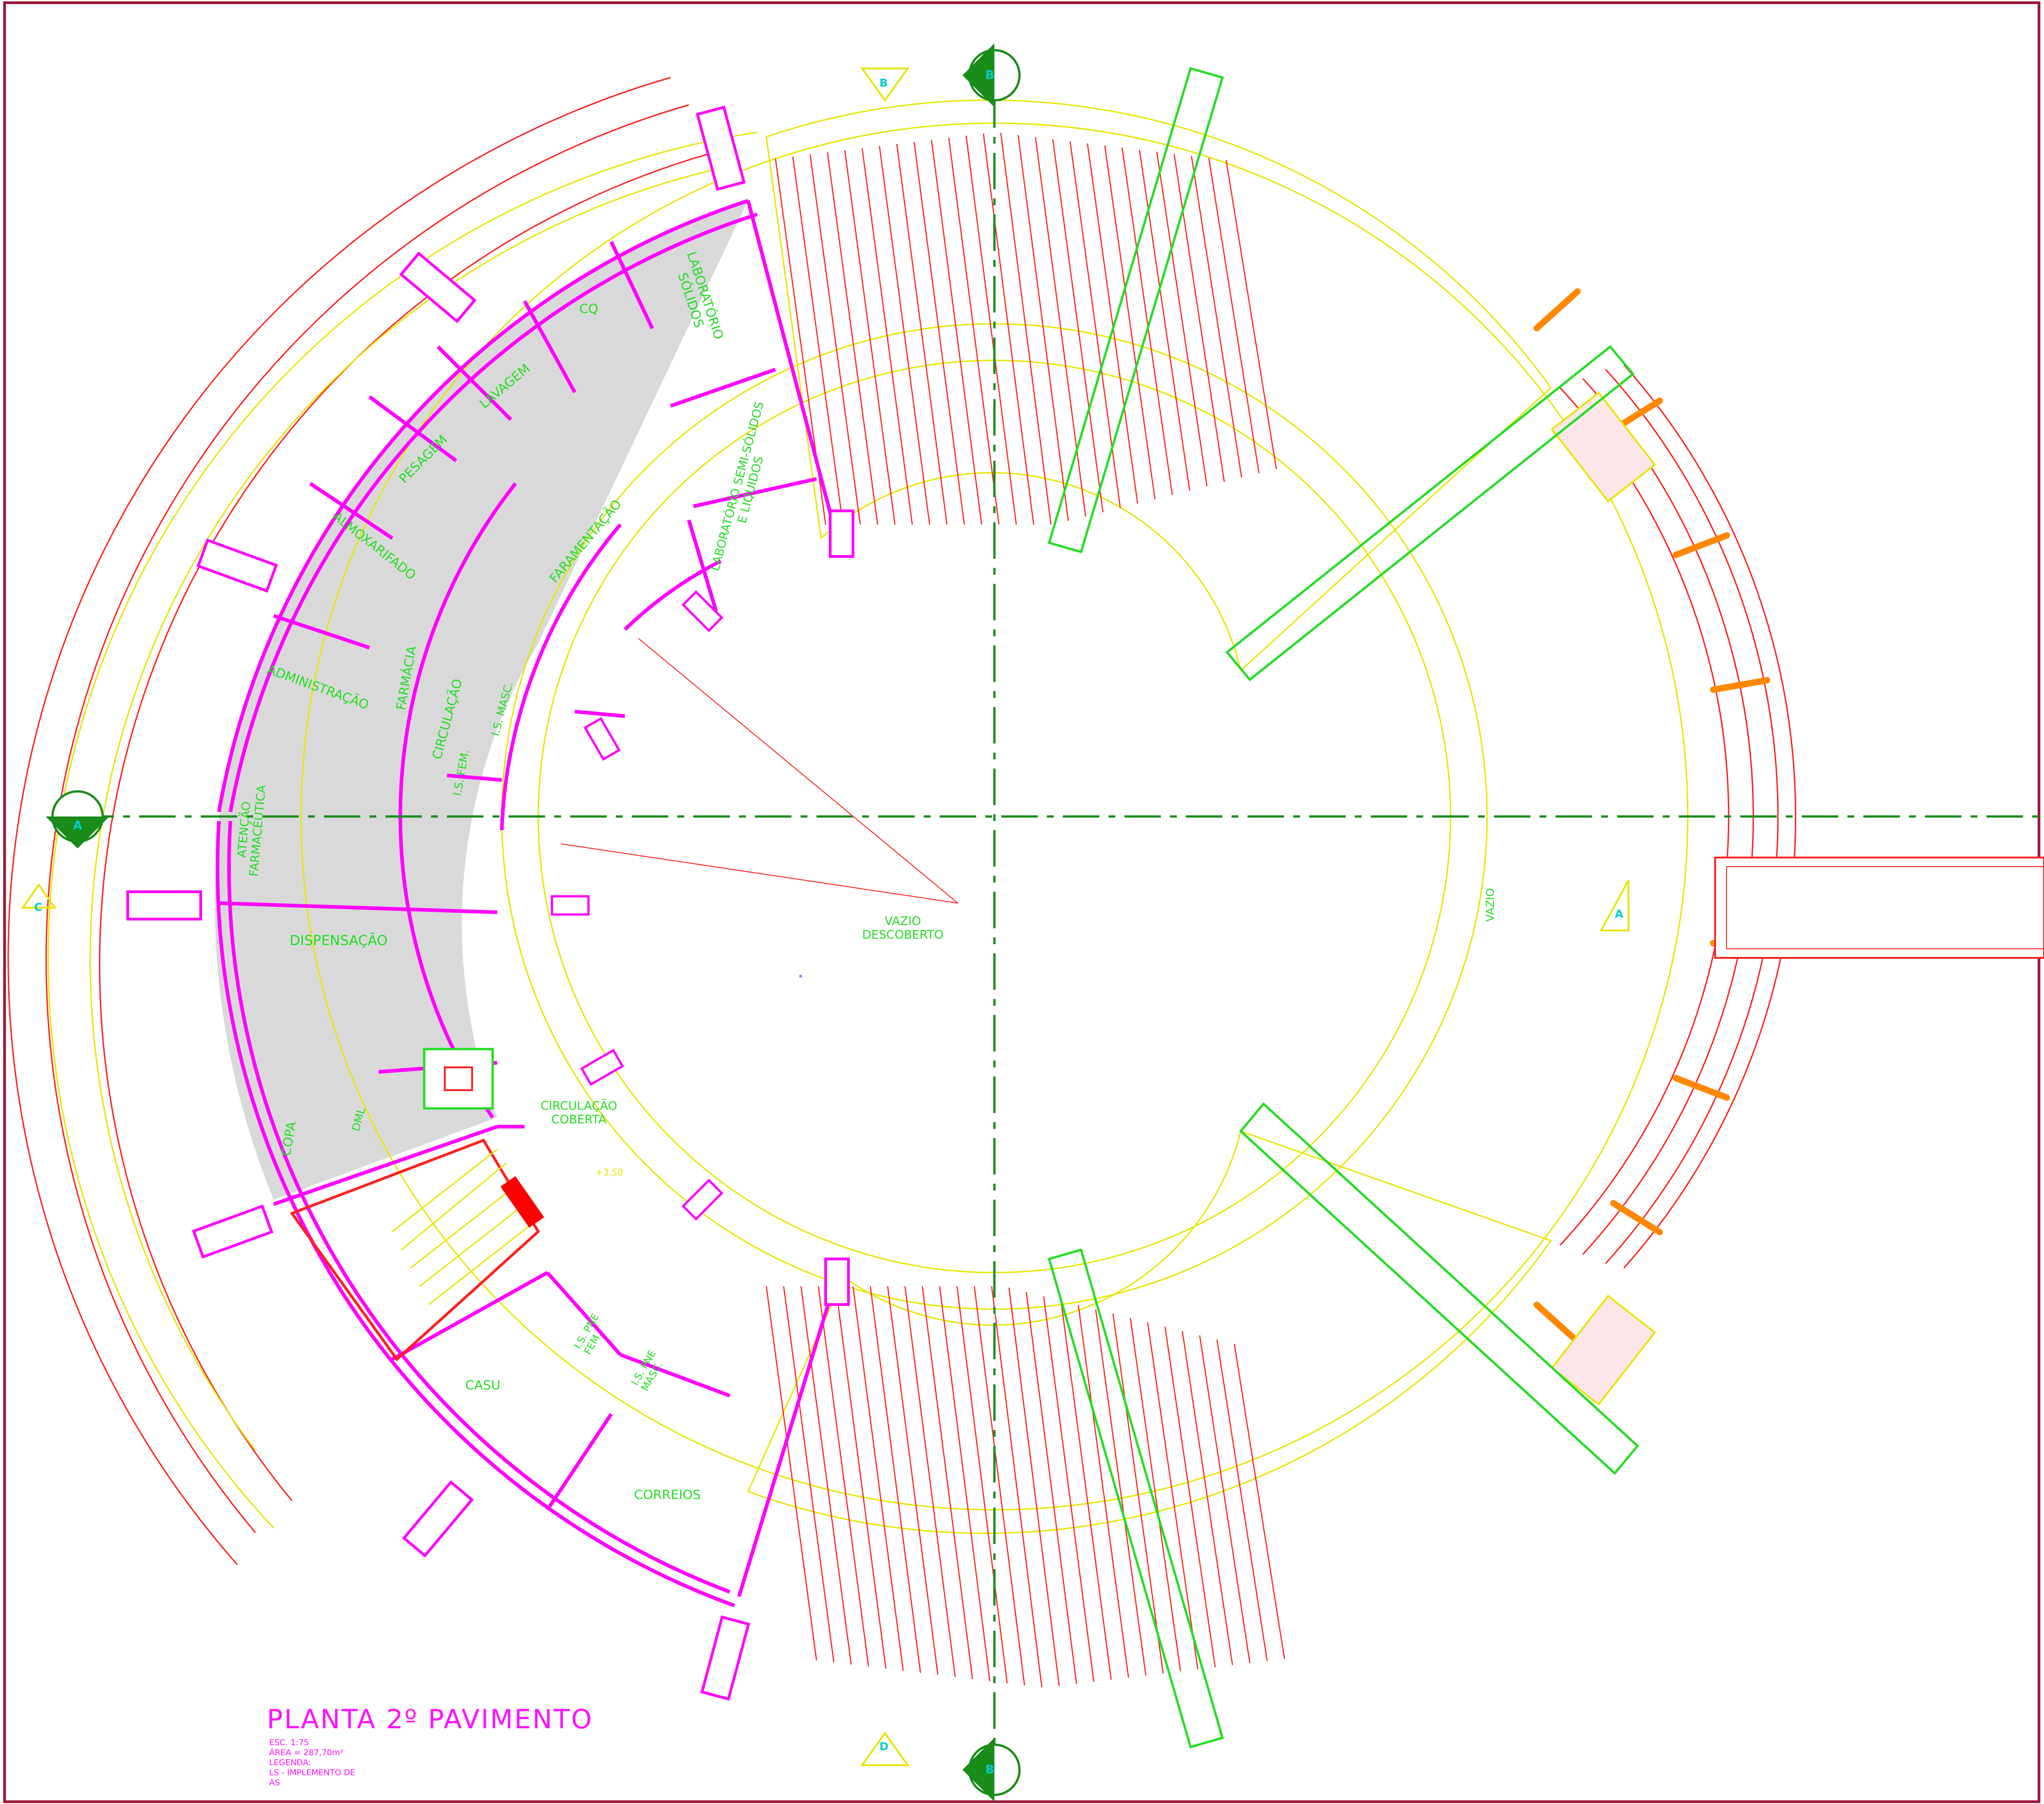 The height and width of the screenshot is (1804, 2044). What do you see at coordinates (406, 678) in the screenshot?
I see `room-farmacia: FARMÁCIA` at bounding box center [406, 678].